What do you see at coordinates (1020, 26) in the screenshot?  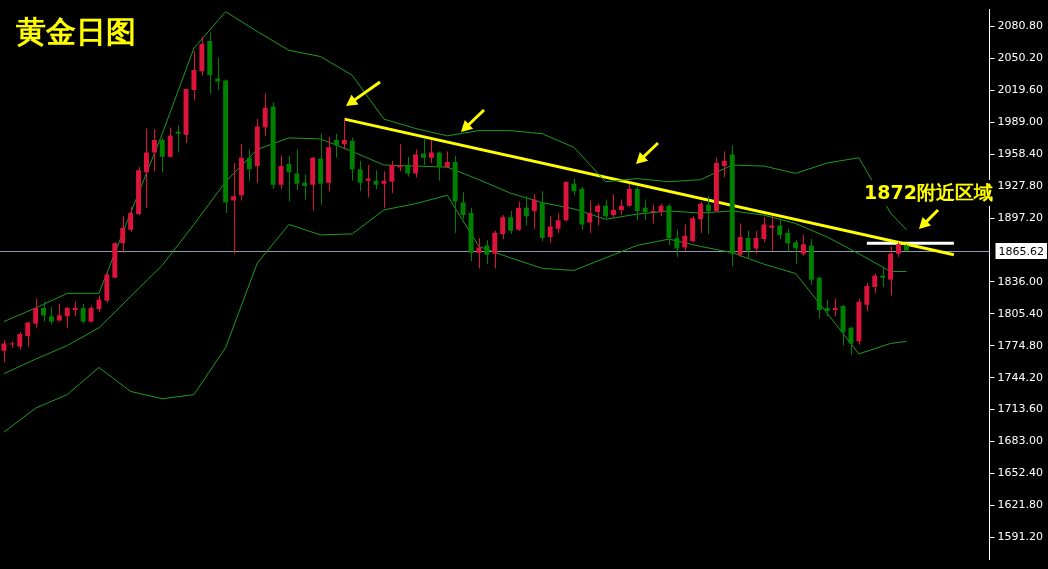 I see `y-tick-label: 2080.80` at bounding box center [1020, 26].